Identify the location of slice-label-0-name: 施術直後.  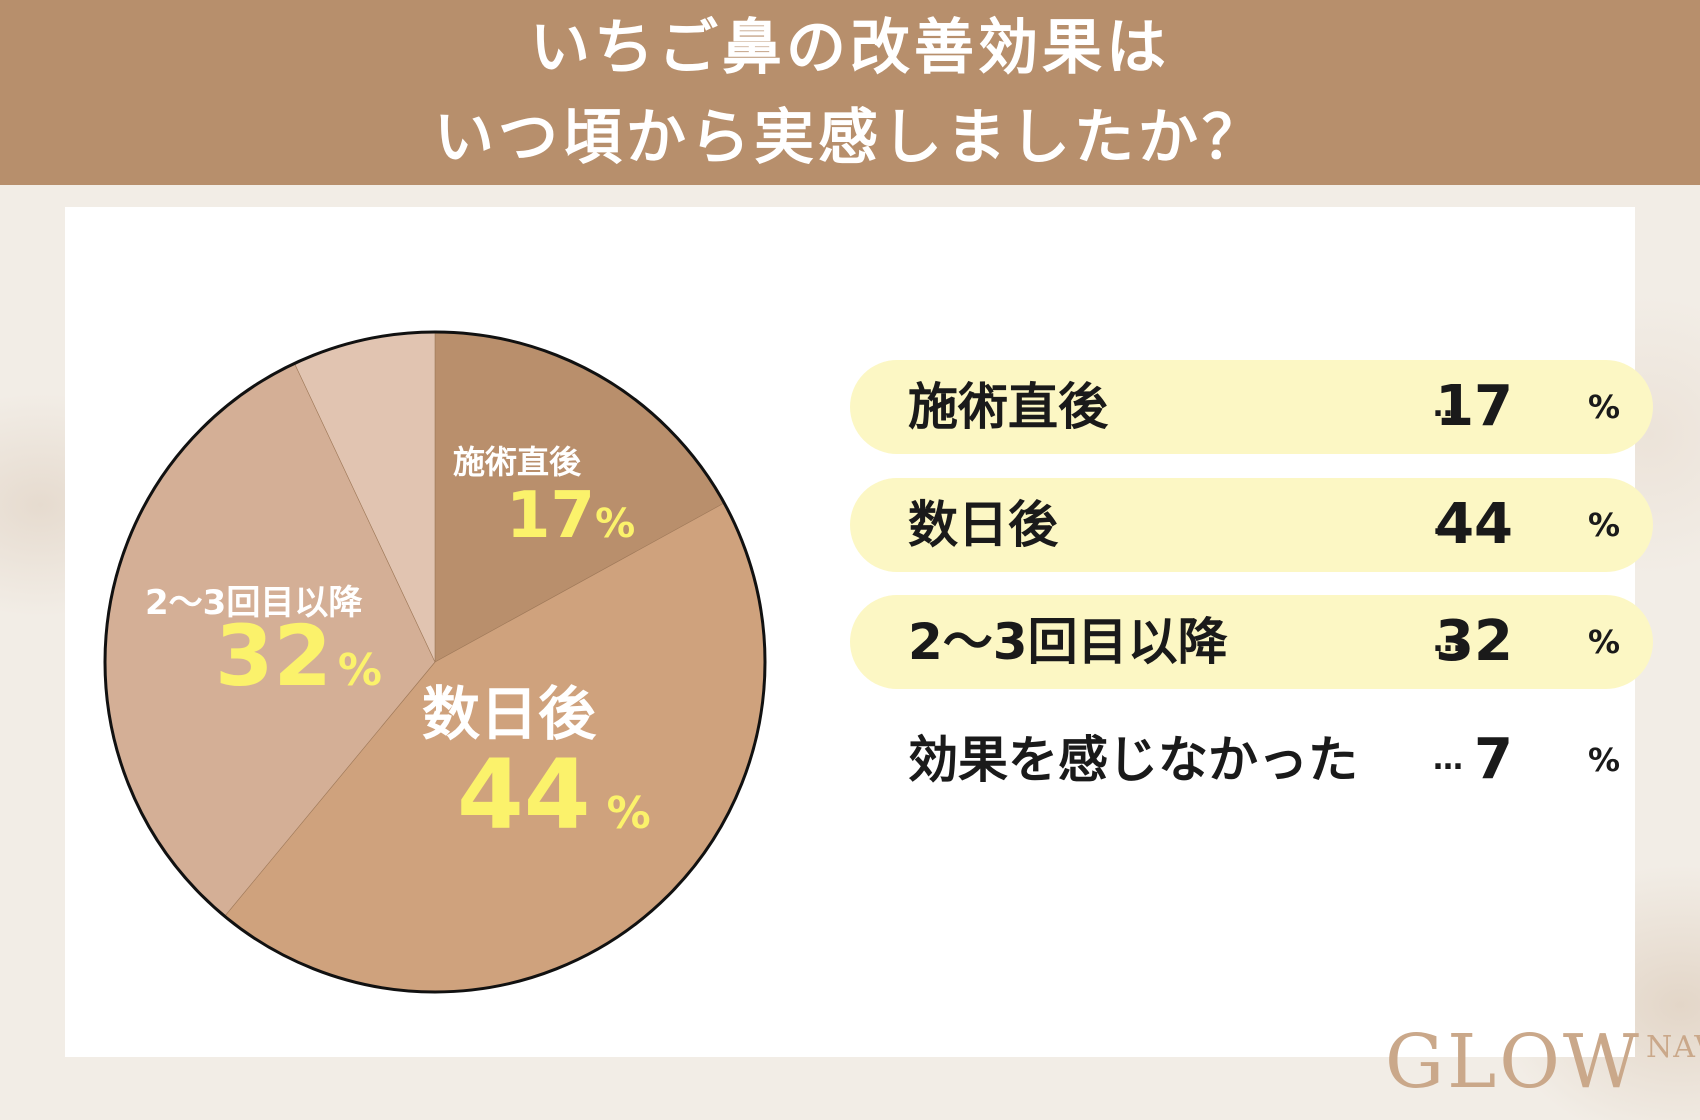
(517, 462).